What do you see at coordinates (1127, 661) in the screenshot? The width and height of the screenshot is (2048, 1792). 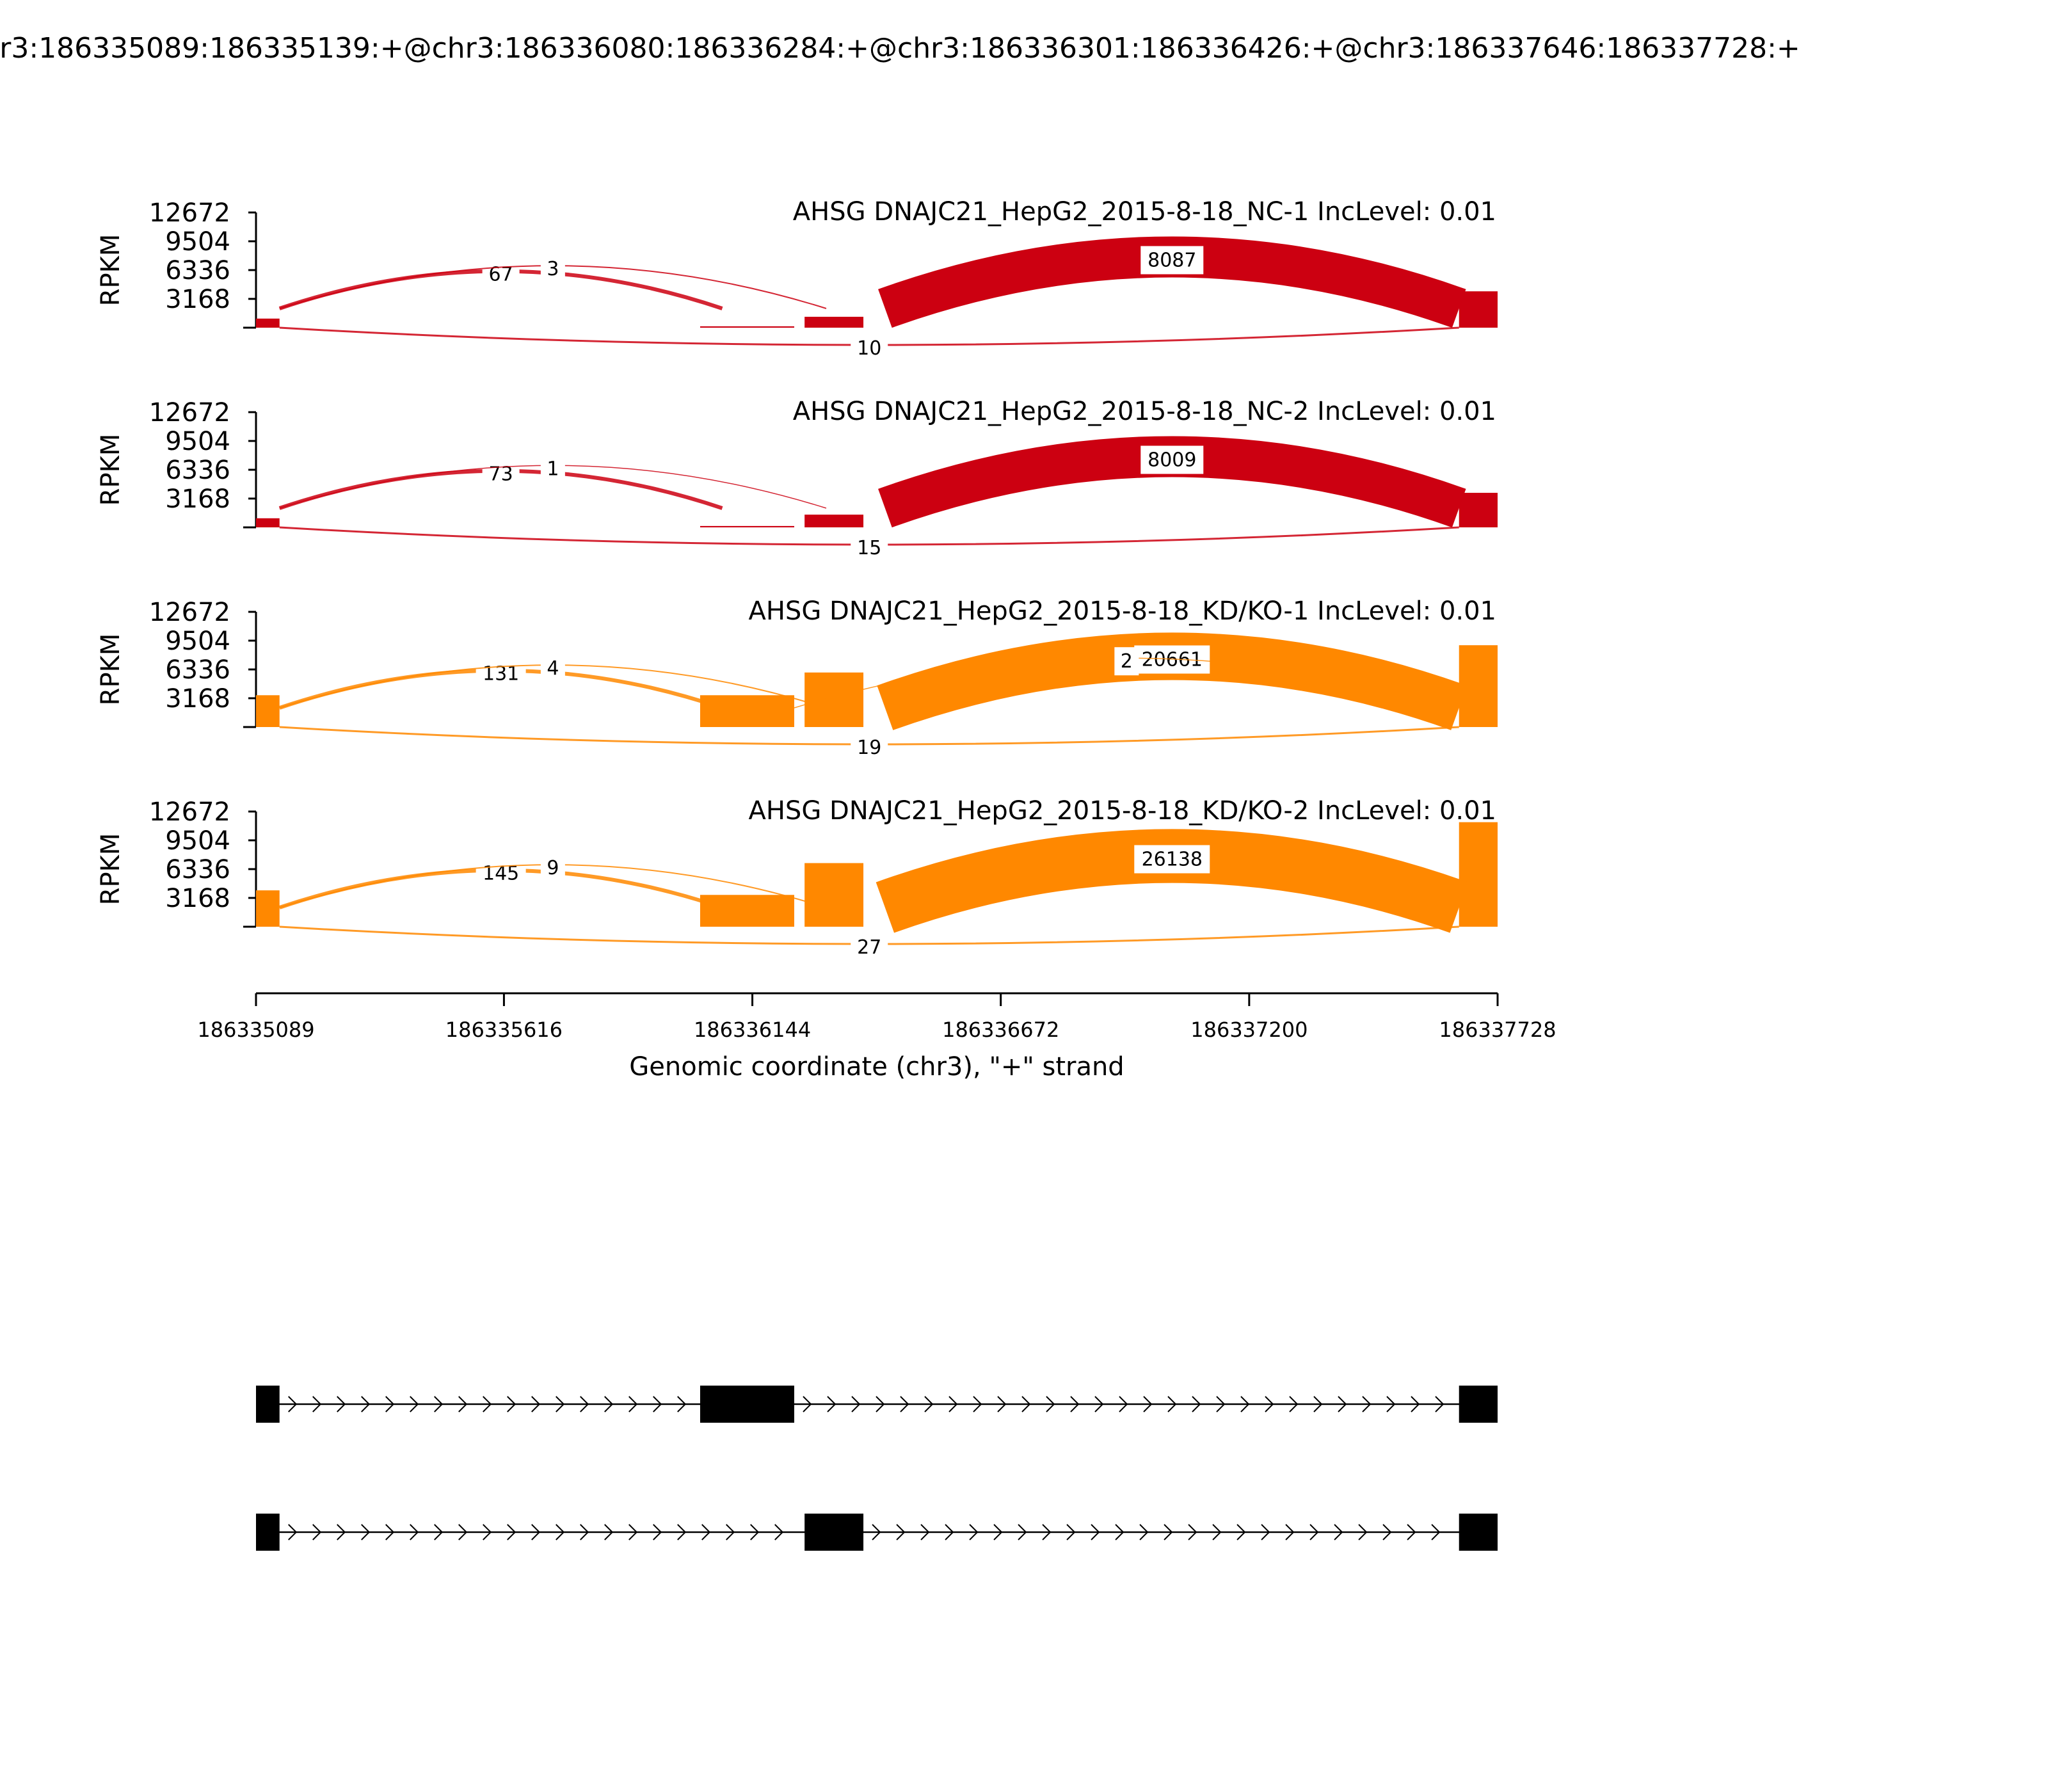 I see `junction-count-label: 2` at bounding box center [1127, 661].